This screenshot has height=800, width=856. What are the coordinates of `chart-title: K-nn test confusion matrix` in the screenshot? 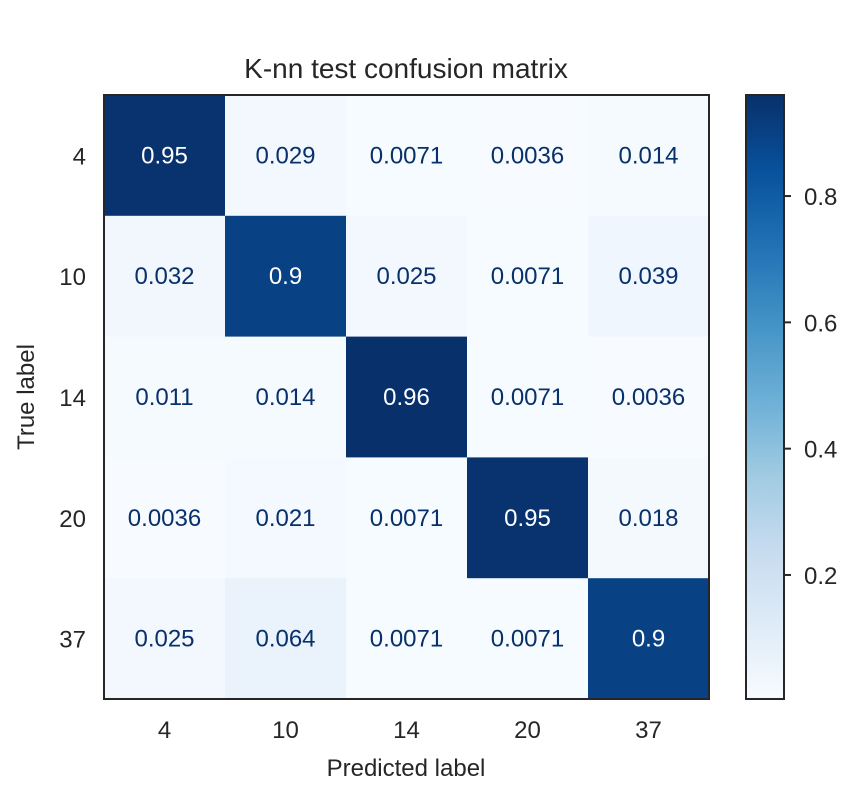 It's located at (406, 68).